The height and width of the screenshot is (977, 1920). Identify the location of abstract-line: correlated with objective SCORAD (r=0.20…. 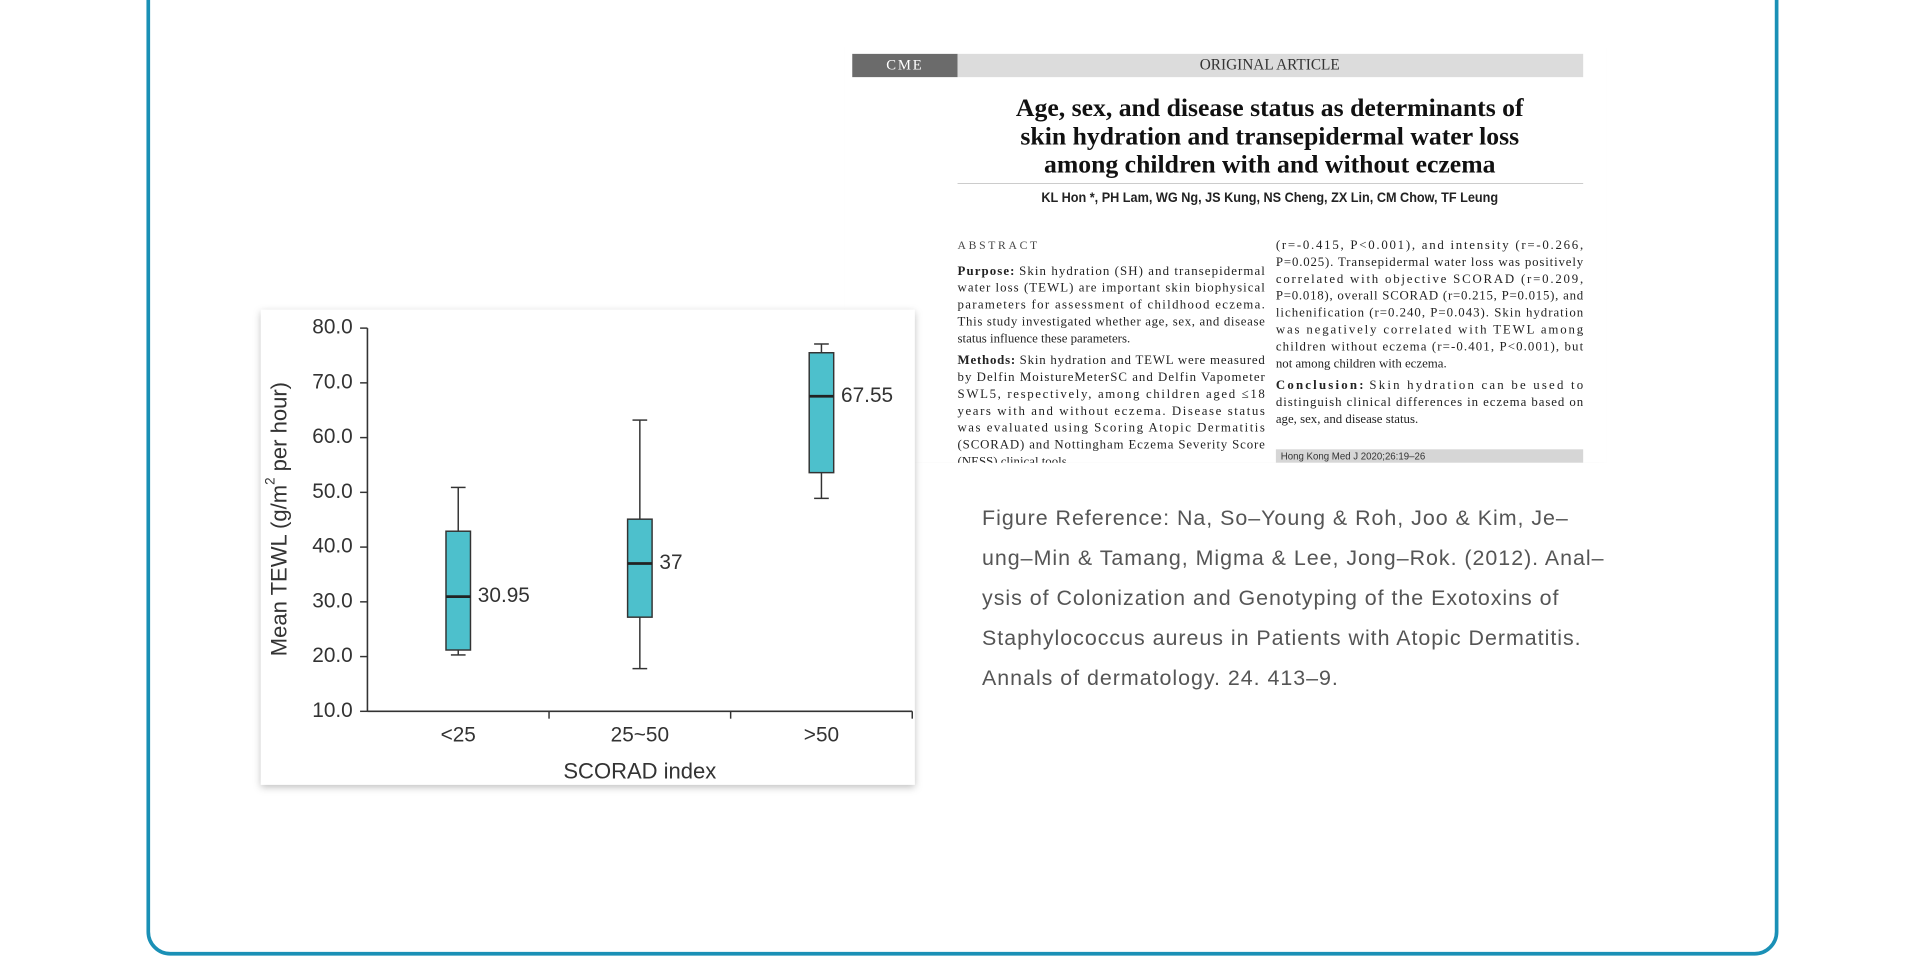
(1429, 279).